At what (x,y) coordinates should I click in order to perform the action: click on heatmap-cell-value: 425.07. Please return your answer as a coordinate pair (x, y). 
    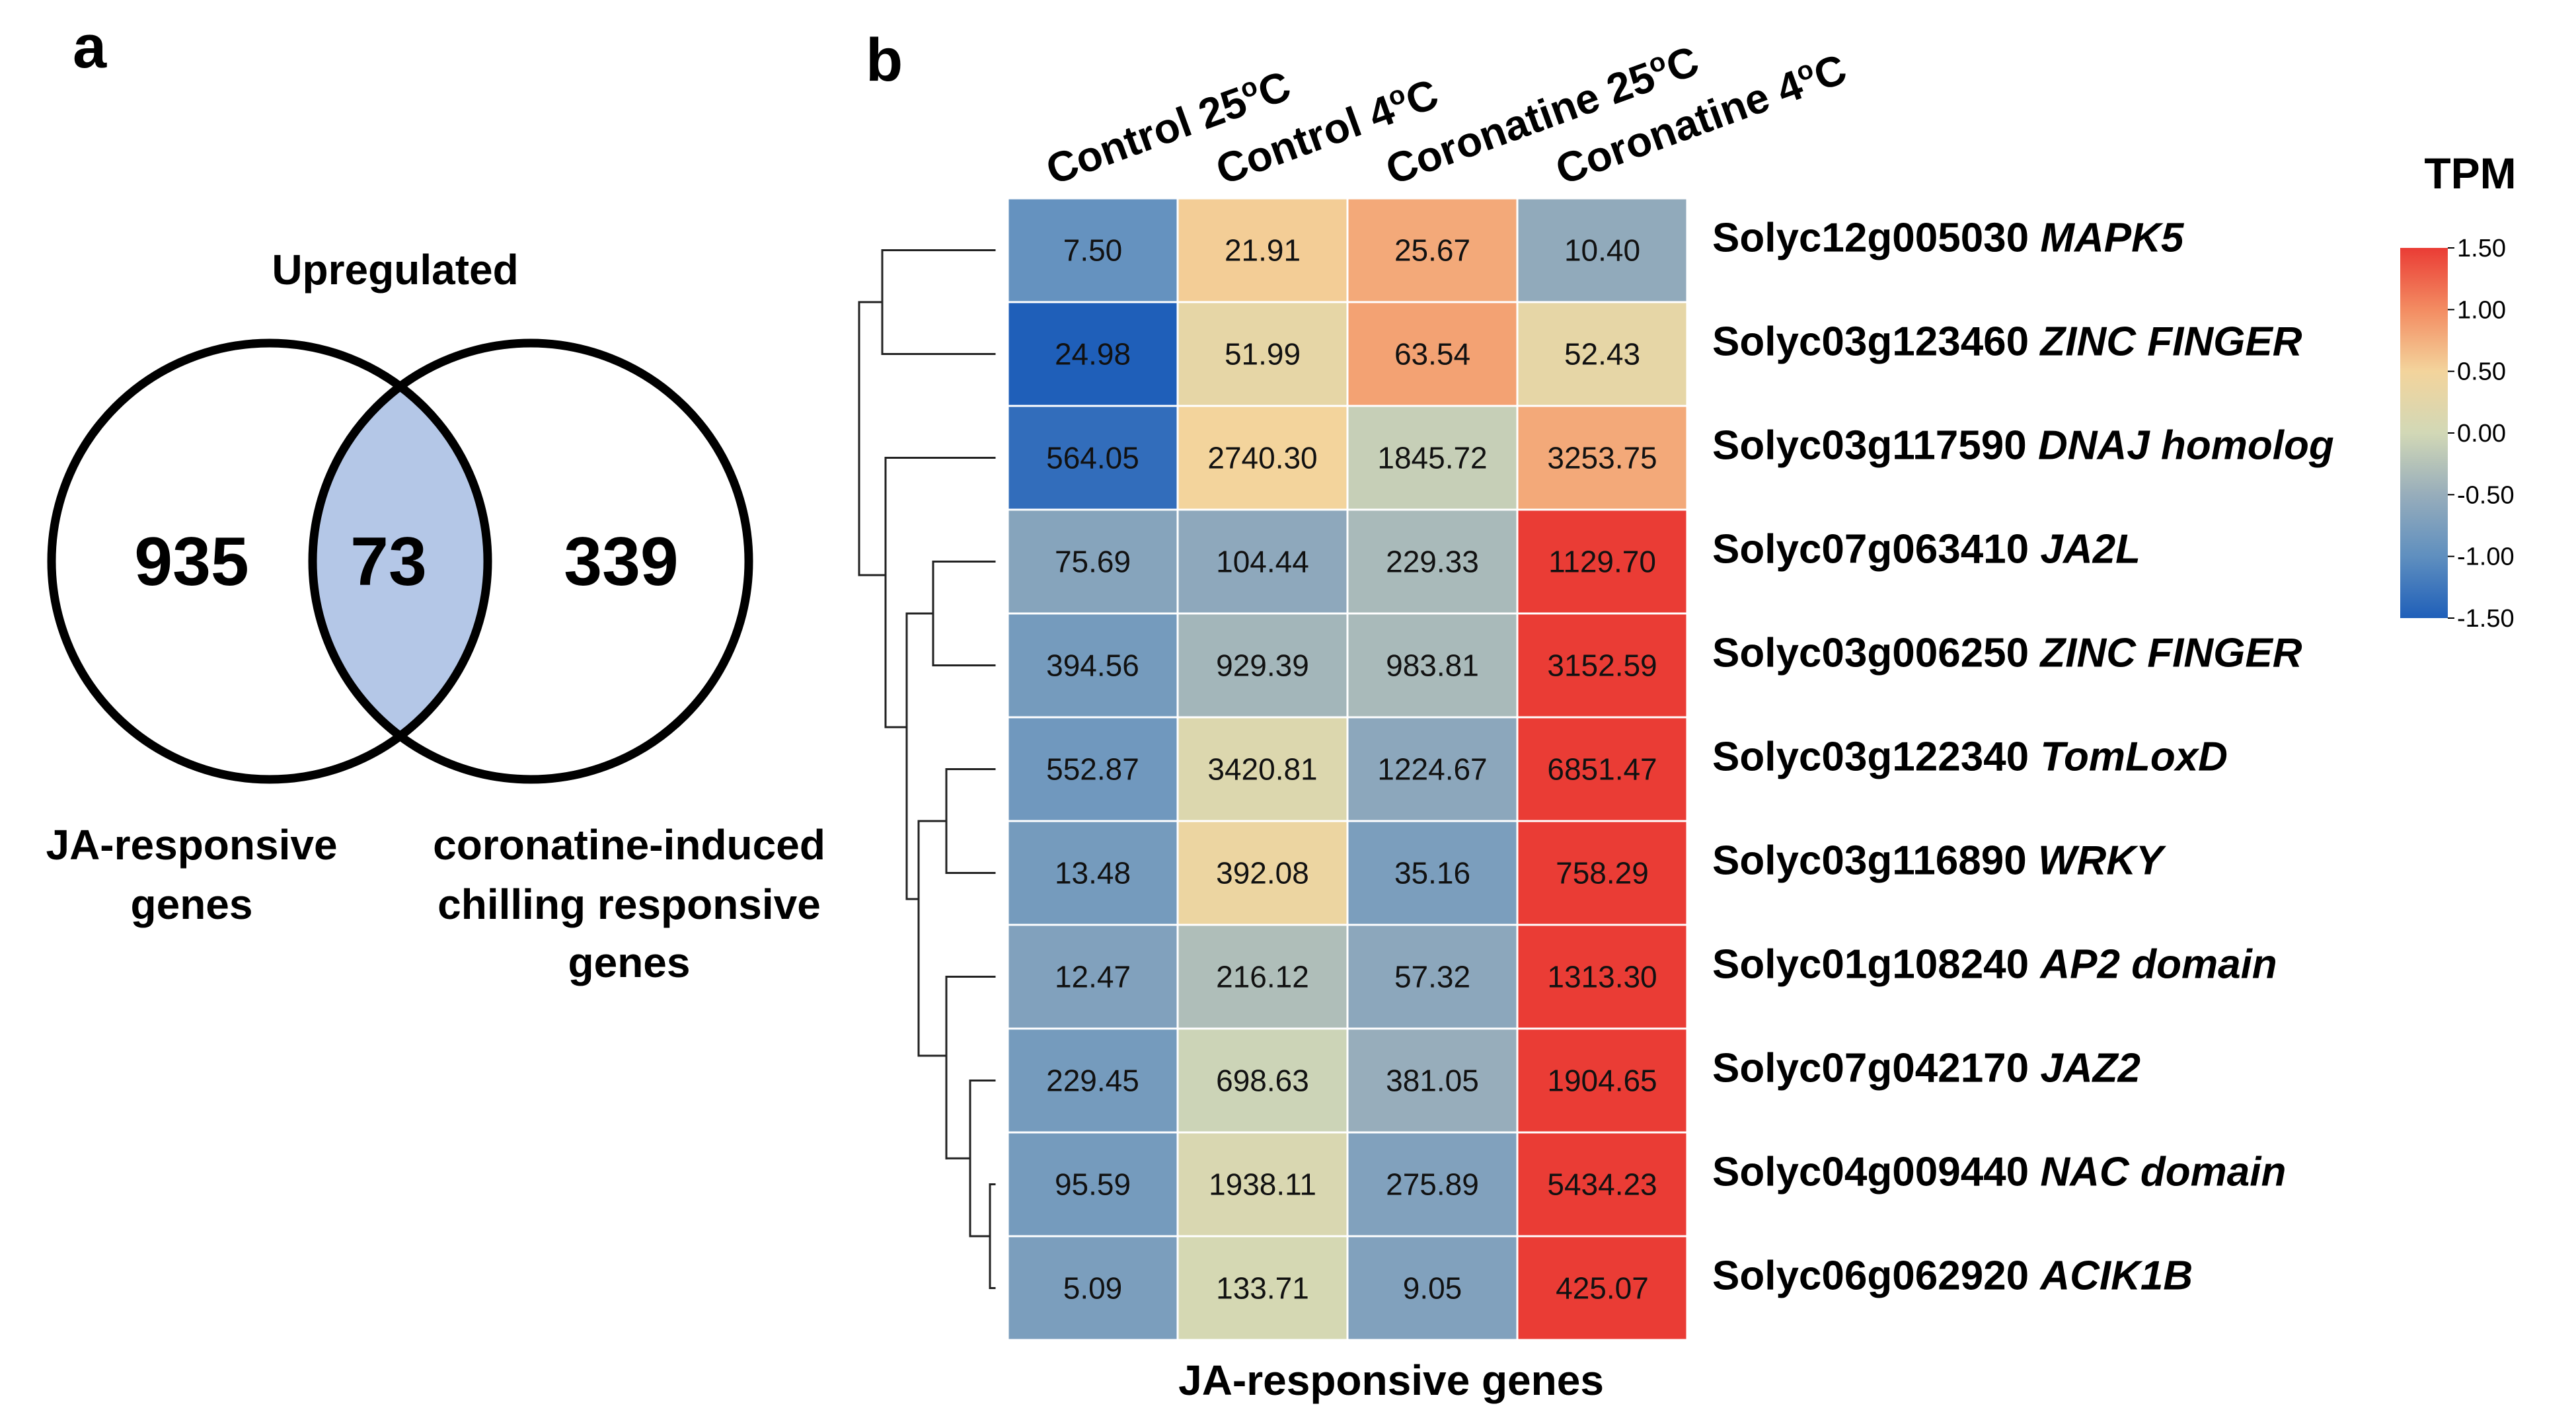
    Looking at the image, I should click on (1603, 1288).